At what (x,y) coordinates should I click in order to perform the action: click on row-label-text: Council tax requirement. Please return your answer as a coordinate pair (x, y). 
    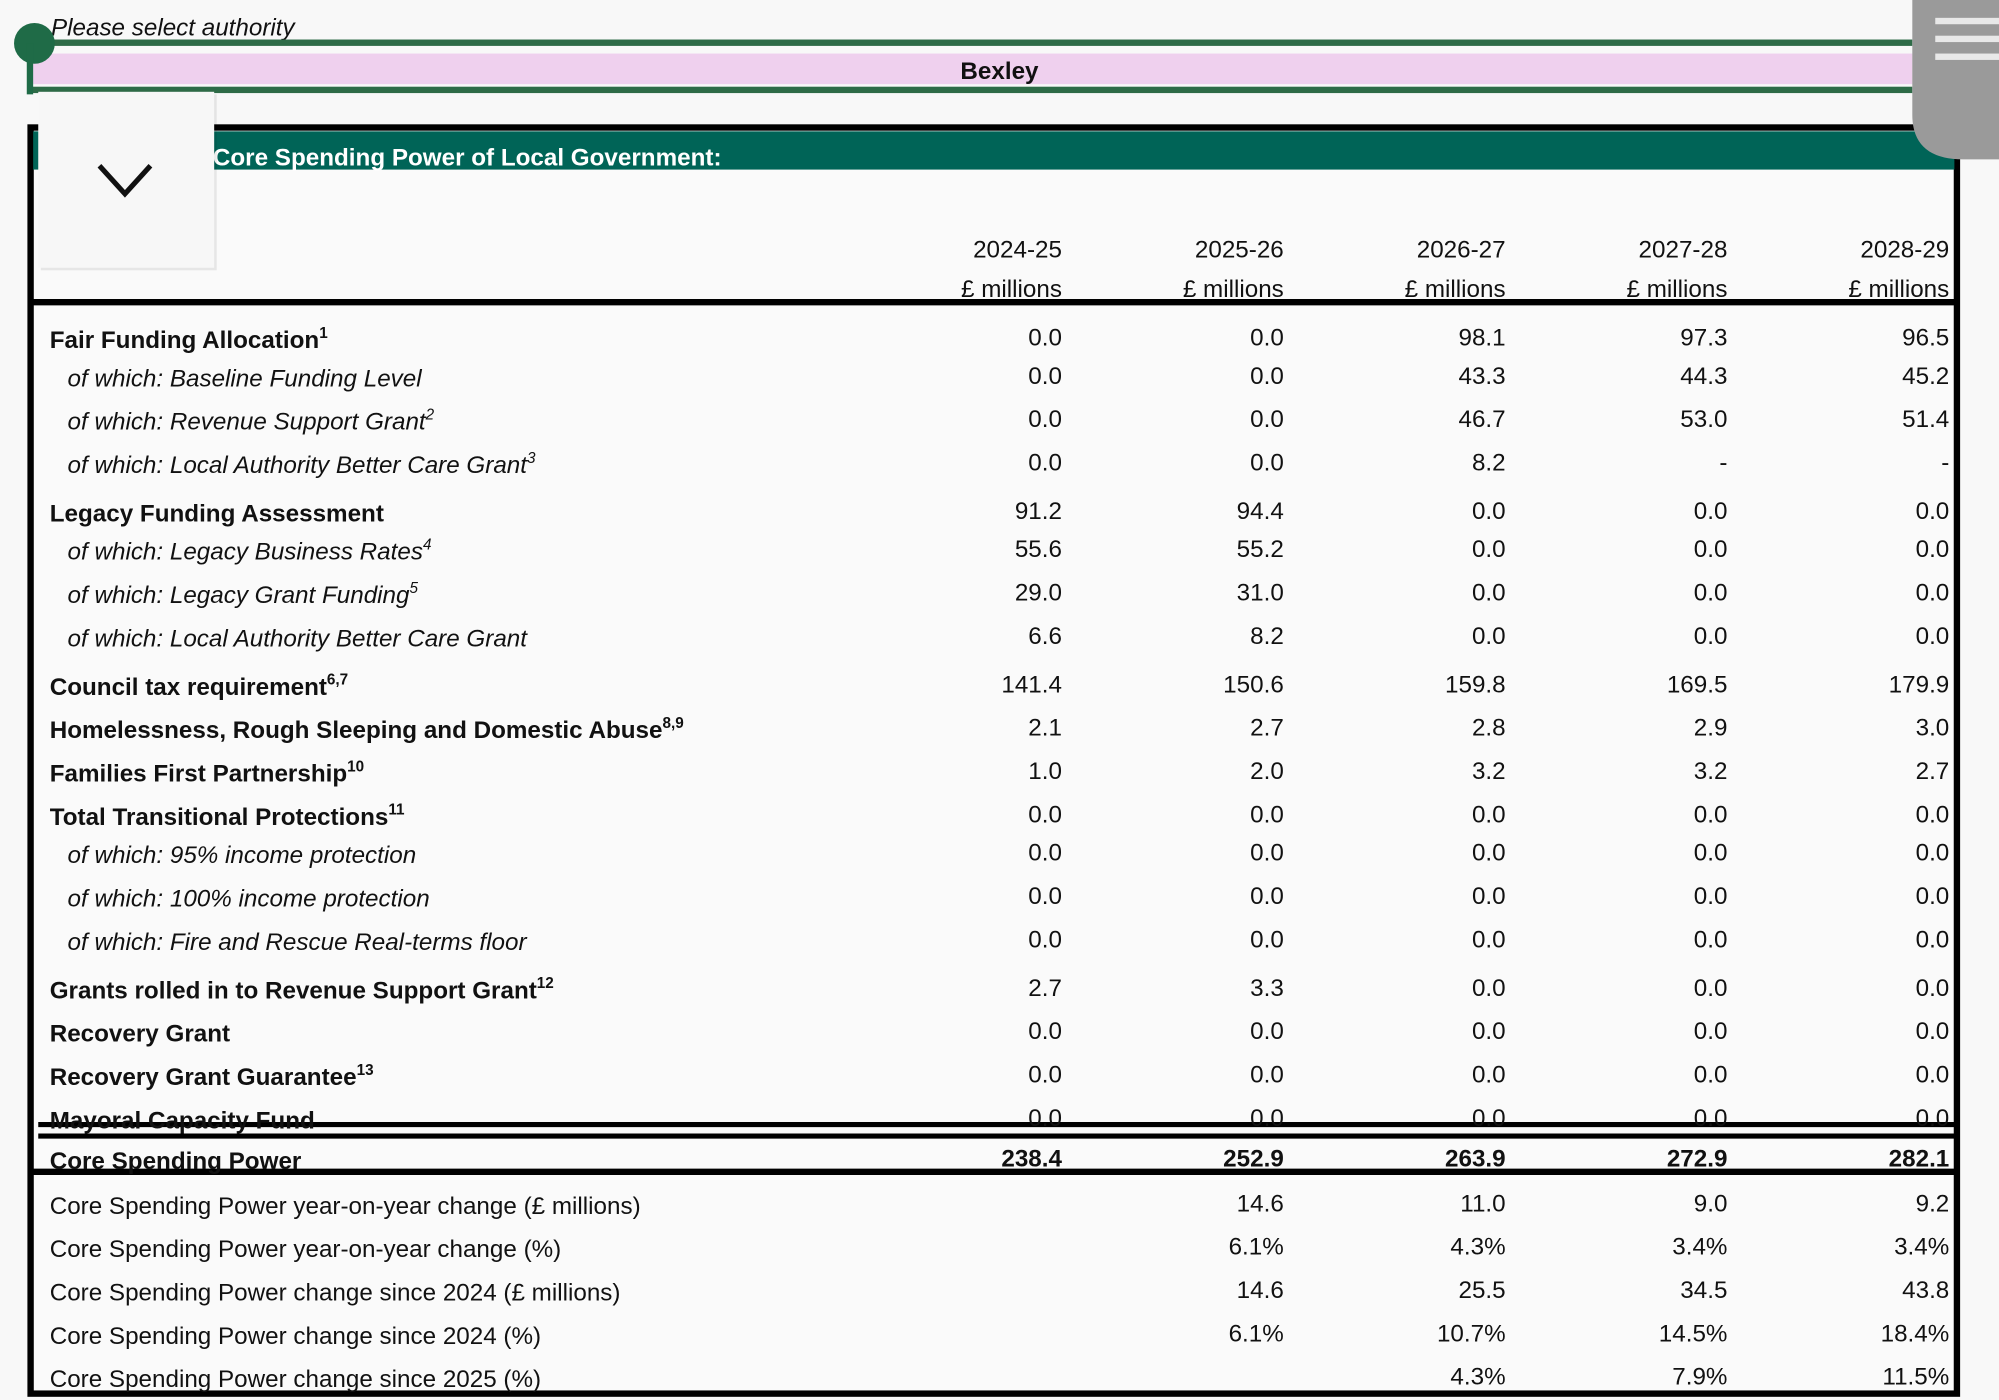
    Looking at the image, I should click on (188, 687).